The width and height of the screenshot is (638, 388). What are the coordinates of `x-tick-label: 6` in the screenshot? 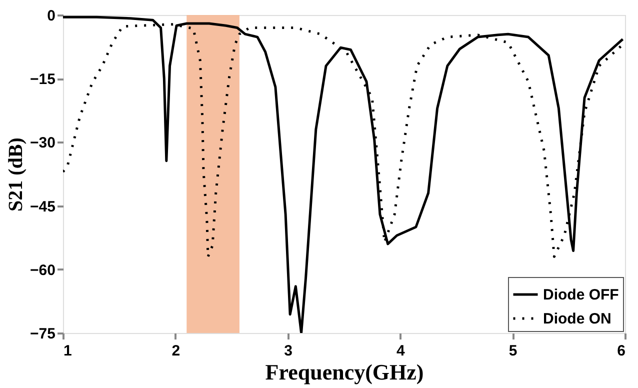 It's located at (621, 351).